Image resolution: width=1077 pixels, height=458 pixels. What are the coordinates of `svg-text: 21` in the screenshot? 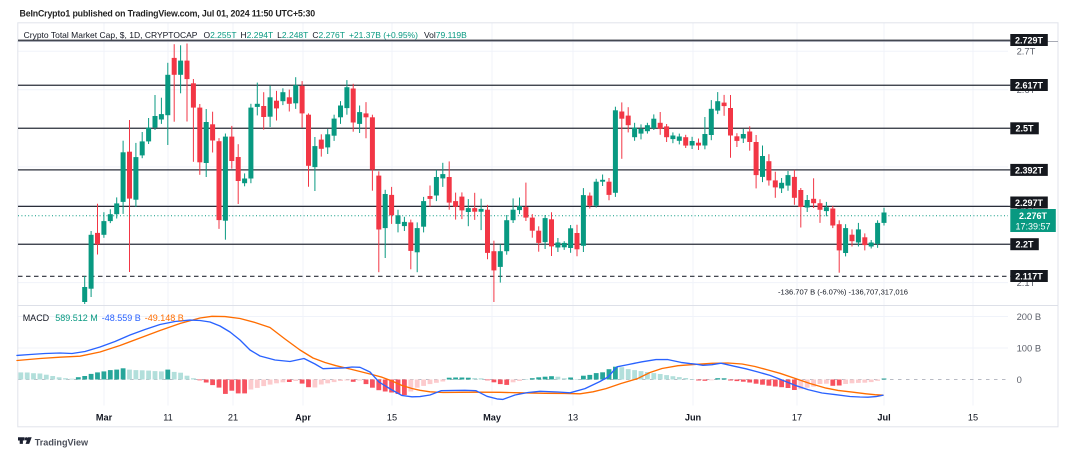 It's located at (233, 418).